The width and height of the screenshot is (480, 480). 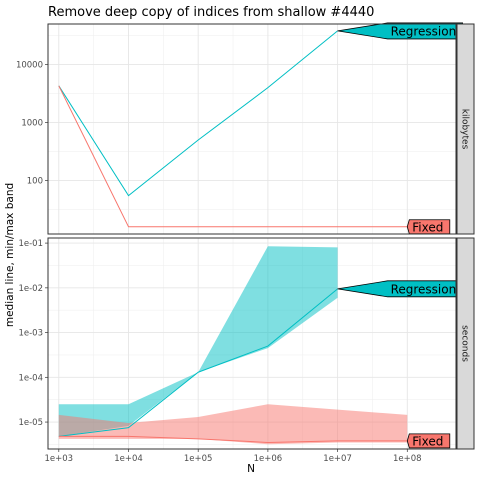 I want to click on x-tick-label: 1e+03, so click(x=59, y=459).